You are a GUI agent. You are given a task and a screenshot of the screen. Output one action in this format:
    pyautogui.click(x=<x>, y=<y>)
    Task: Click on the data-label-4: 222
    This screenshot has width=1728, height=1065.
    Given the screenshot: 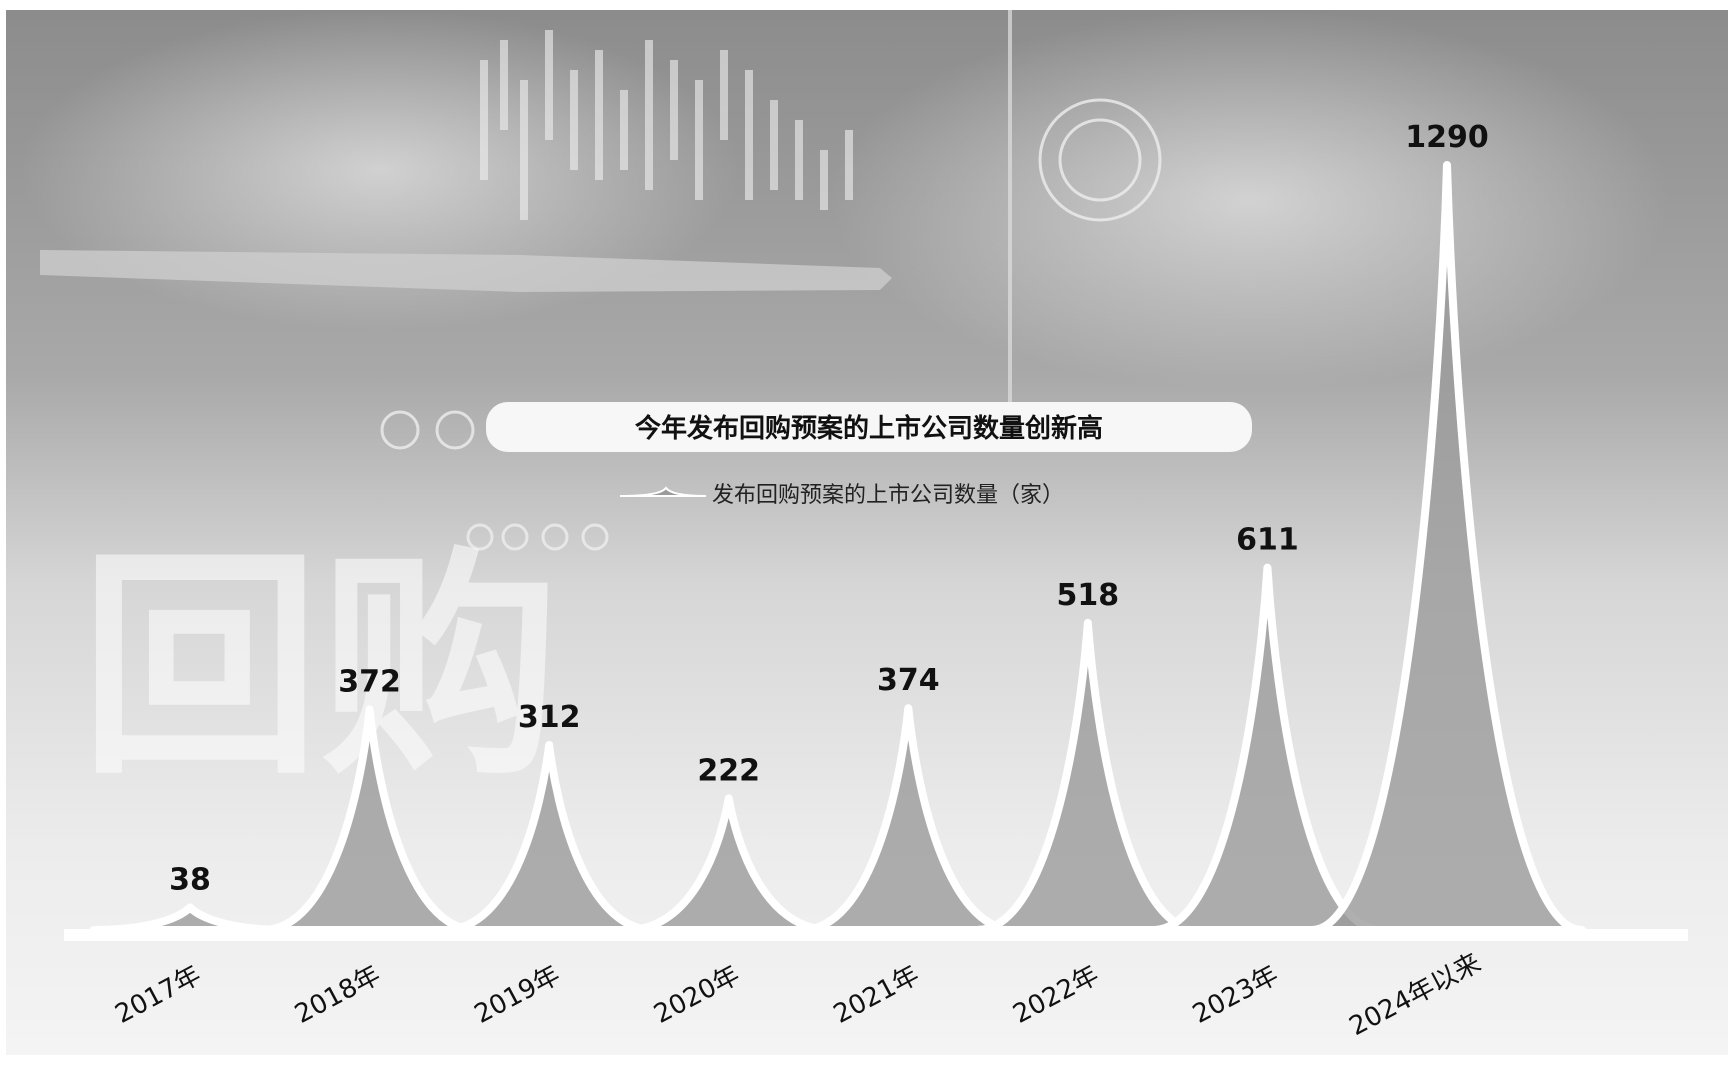 What is the action you would take?
    pyautogui.click(x=728, y=770)
    